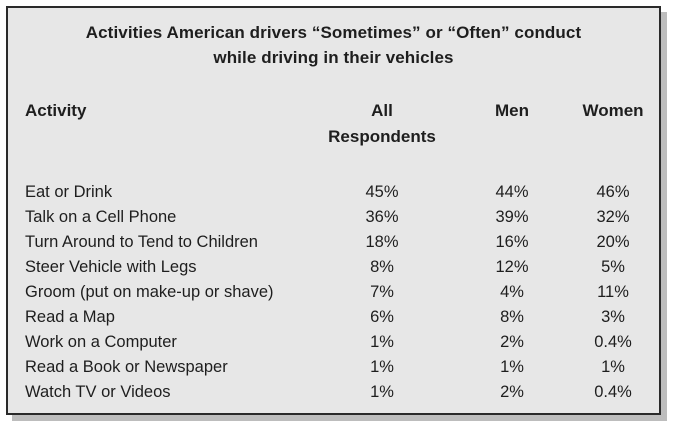 This screenshot has height=432, width=675. What do you see at coordinates (70, 317) in the screenshot?
I see `cell-activity: Read a Map` at bounding box center [70, 317].